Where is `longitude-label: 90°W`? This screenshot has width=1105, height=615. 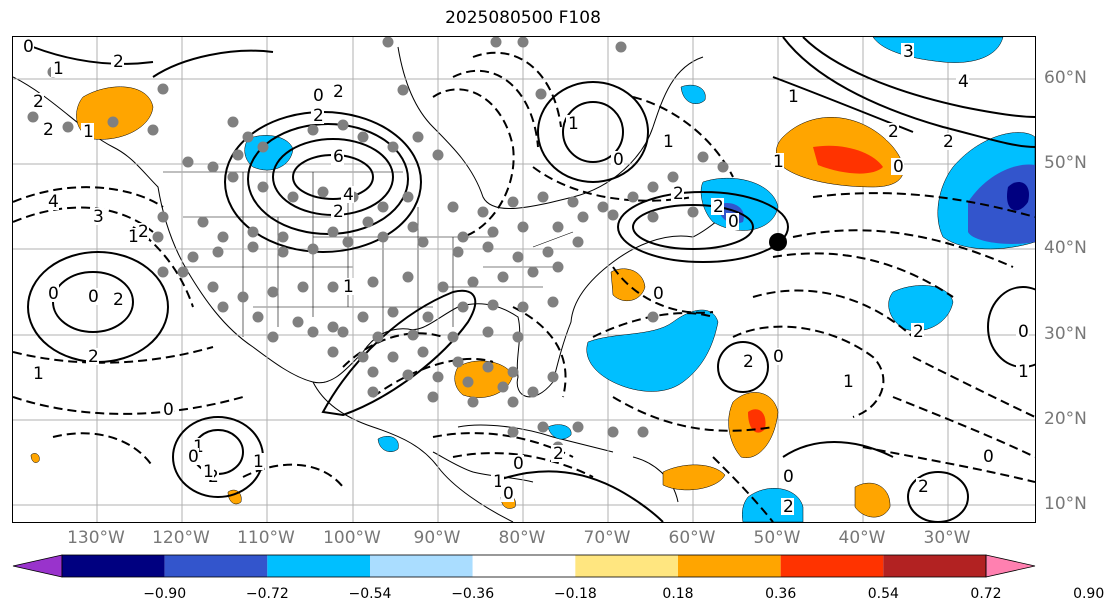
longitude-label: 90°W is located at coordinates (437, 538).